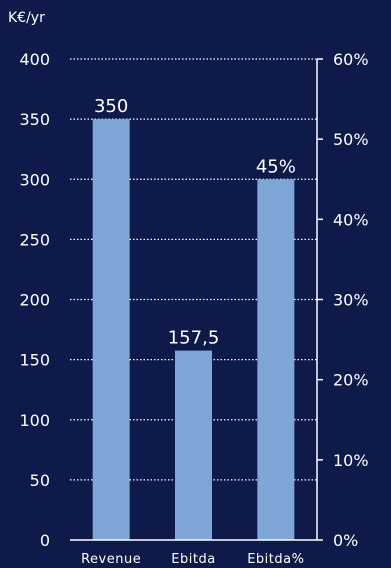 This screenshot has width=391, height=568. I want to click on right-tick-label: 20%, so click(351, 380).